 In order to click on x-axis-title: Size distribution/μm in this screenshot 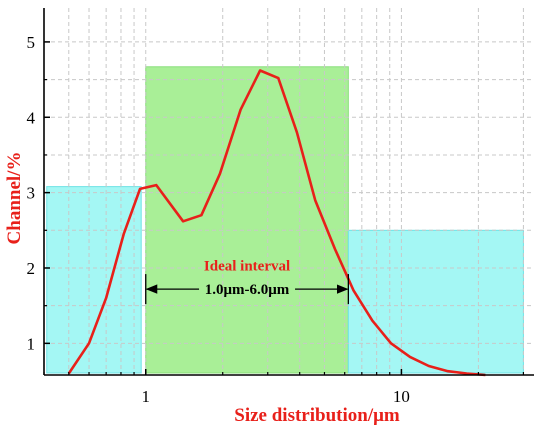, I will do `click(317, 415)`.